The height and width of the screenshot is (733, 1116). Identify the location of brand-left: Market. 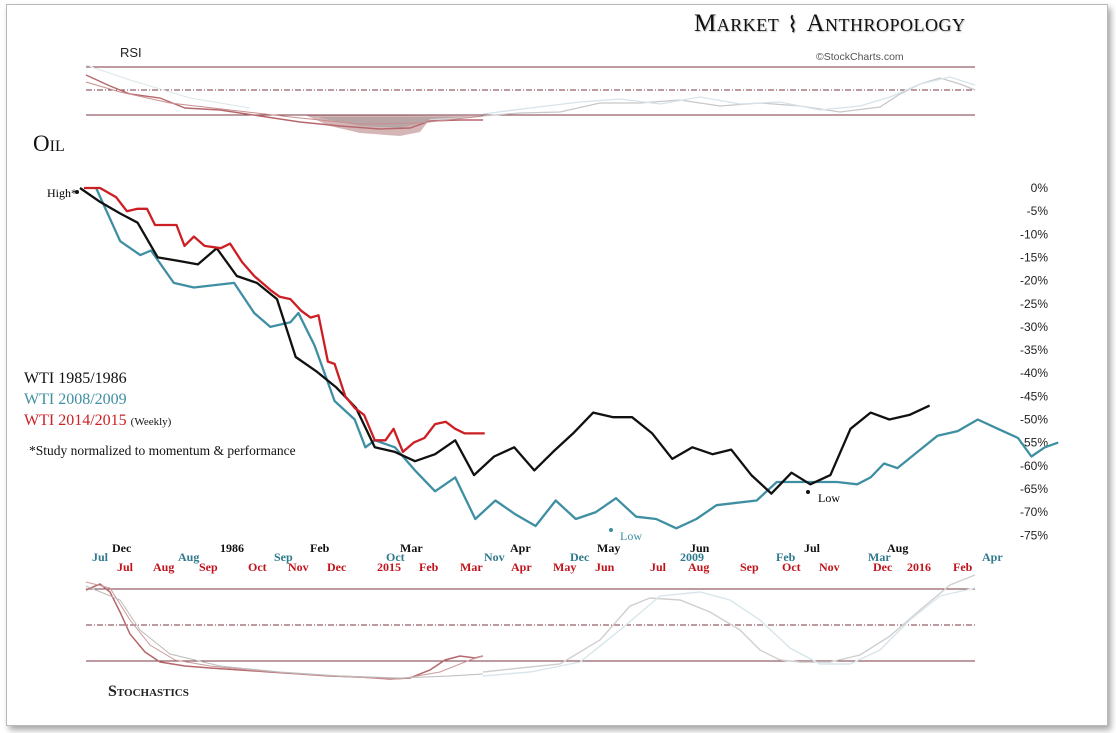
(737, 23).